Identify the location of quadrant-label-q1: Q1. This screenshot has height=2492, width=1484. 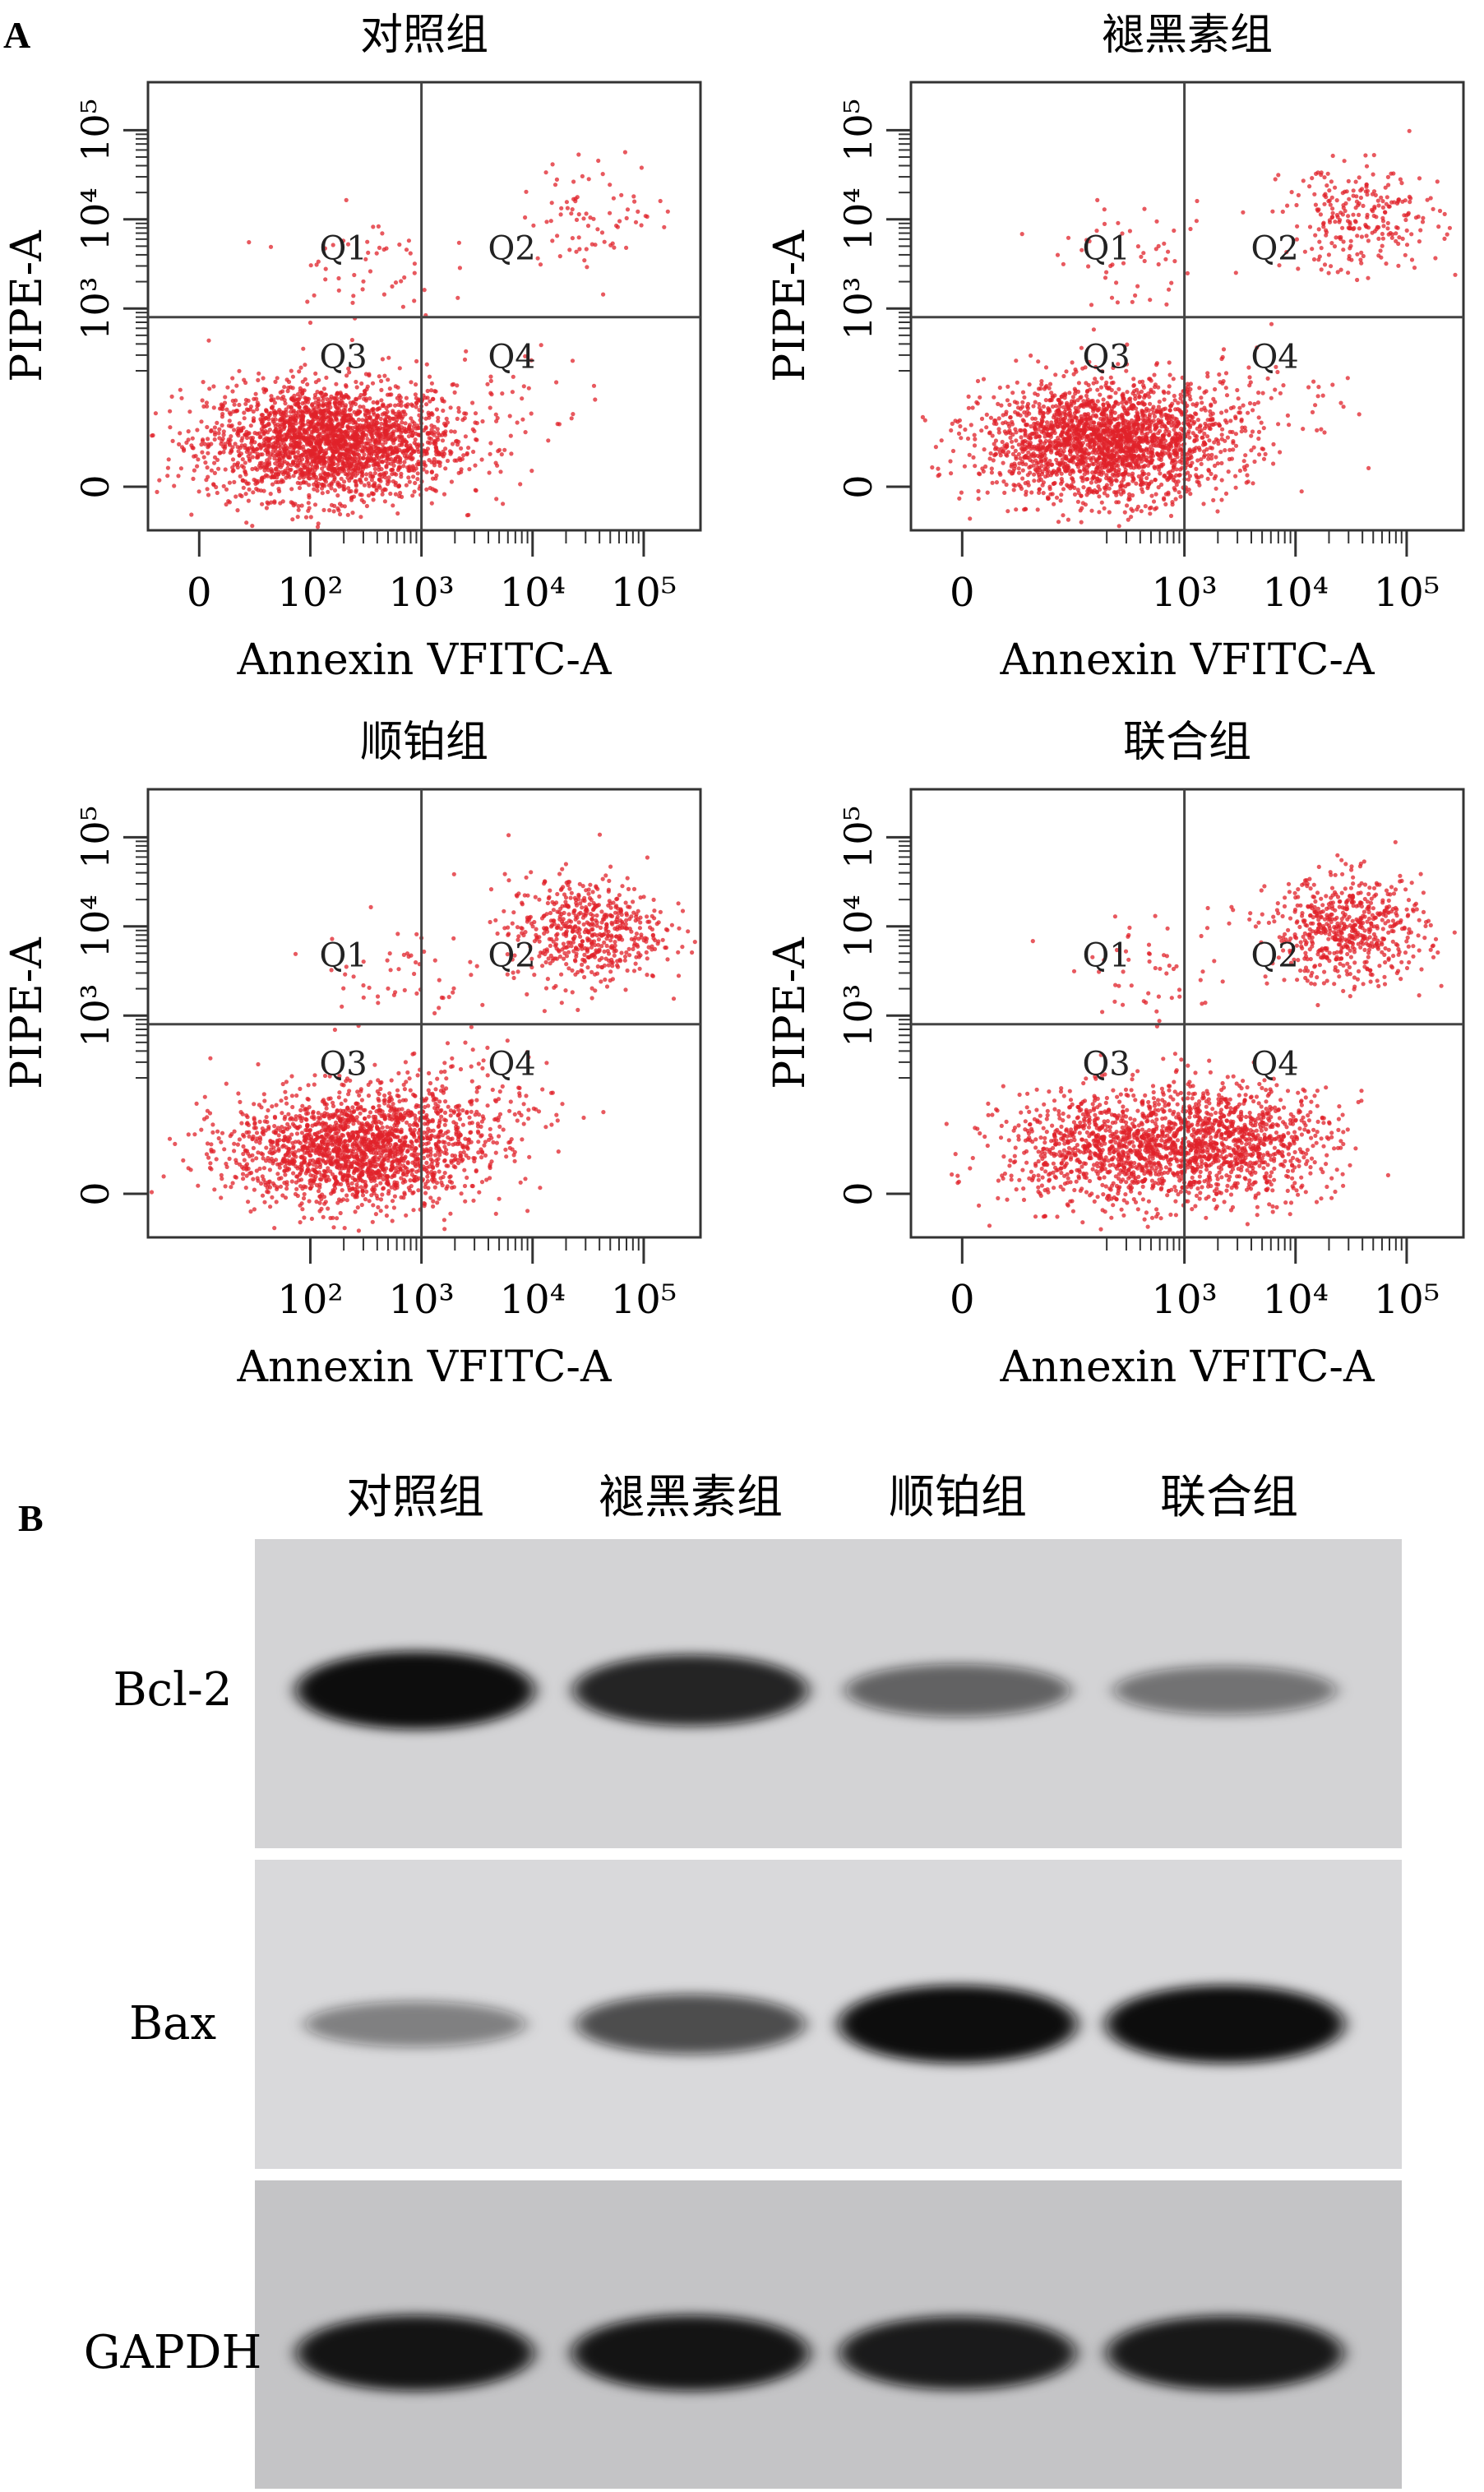
(343, 249).